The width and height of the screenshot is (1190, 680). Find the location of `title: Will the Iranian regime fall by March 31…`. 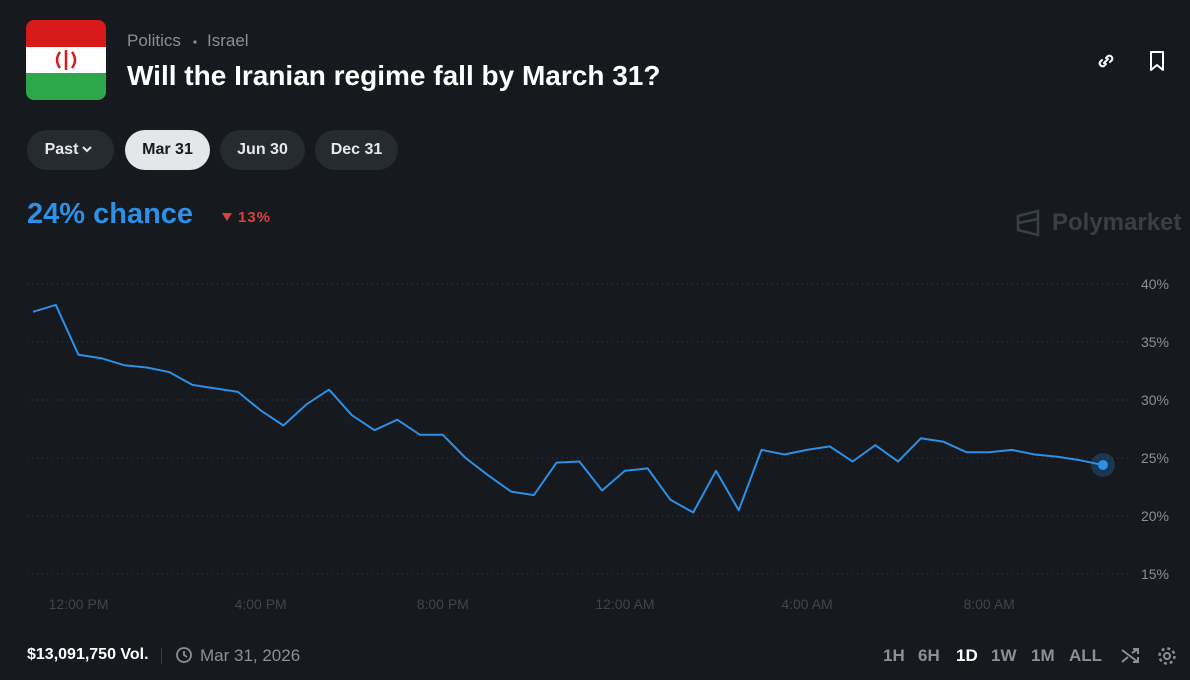

title: Will the Iranian regime fall by March 31… is located at coordinates (394, 75).